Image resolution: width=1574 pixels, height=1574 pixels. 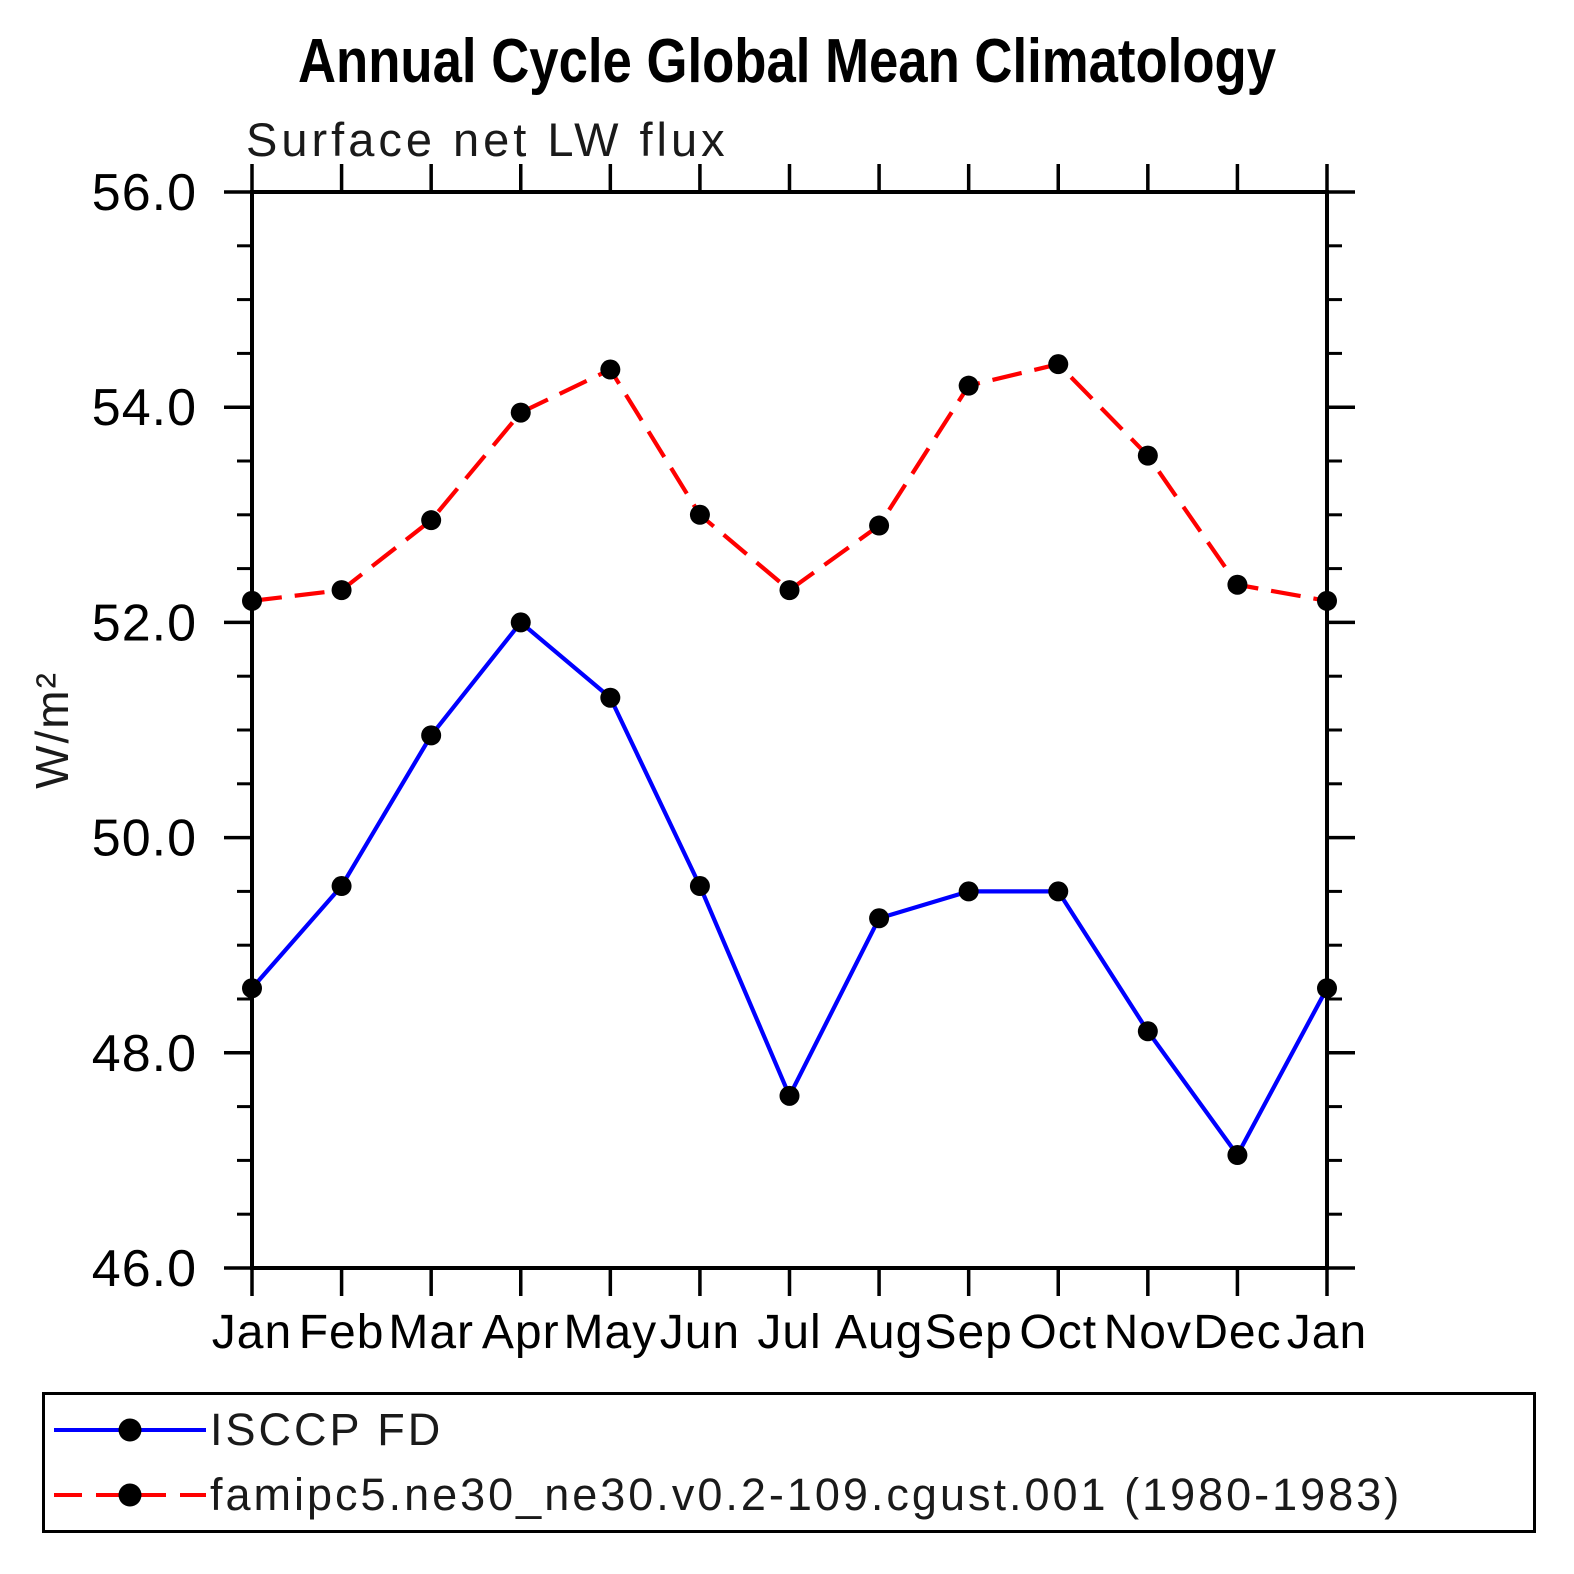 I want to click on x-tick-label: Feb, so click(x=342, y=1332).